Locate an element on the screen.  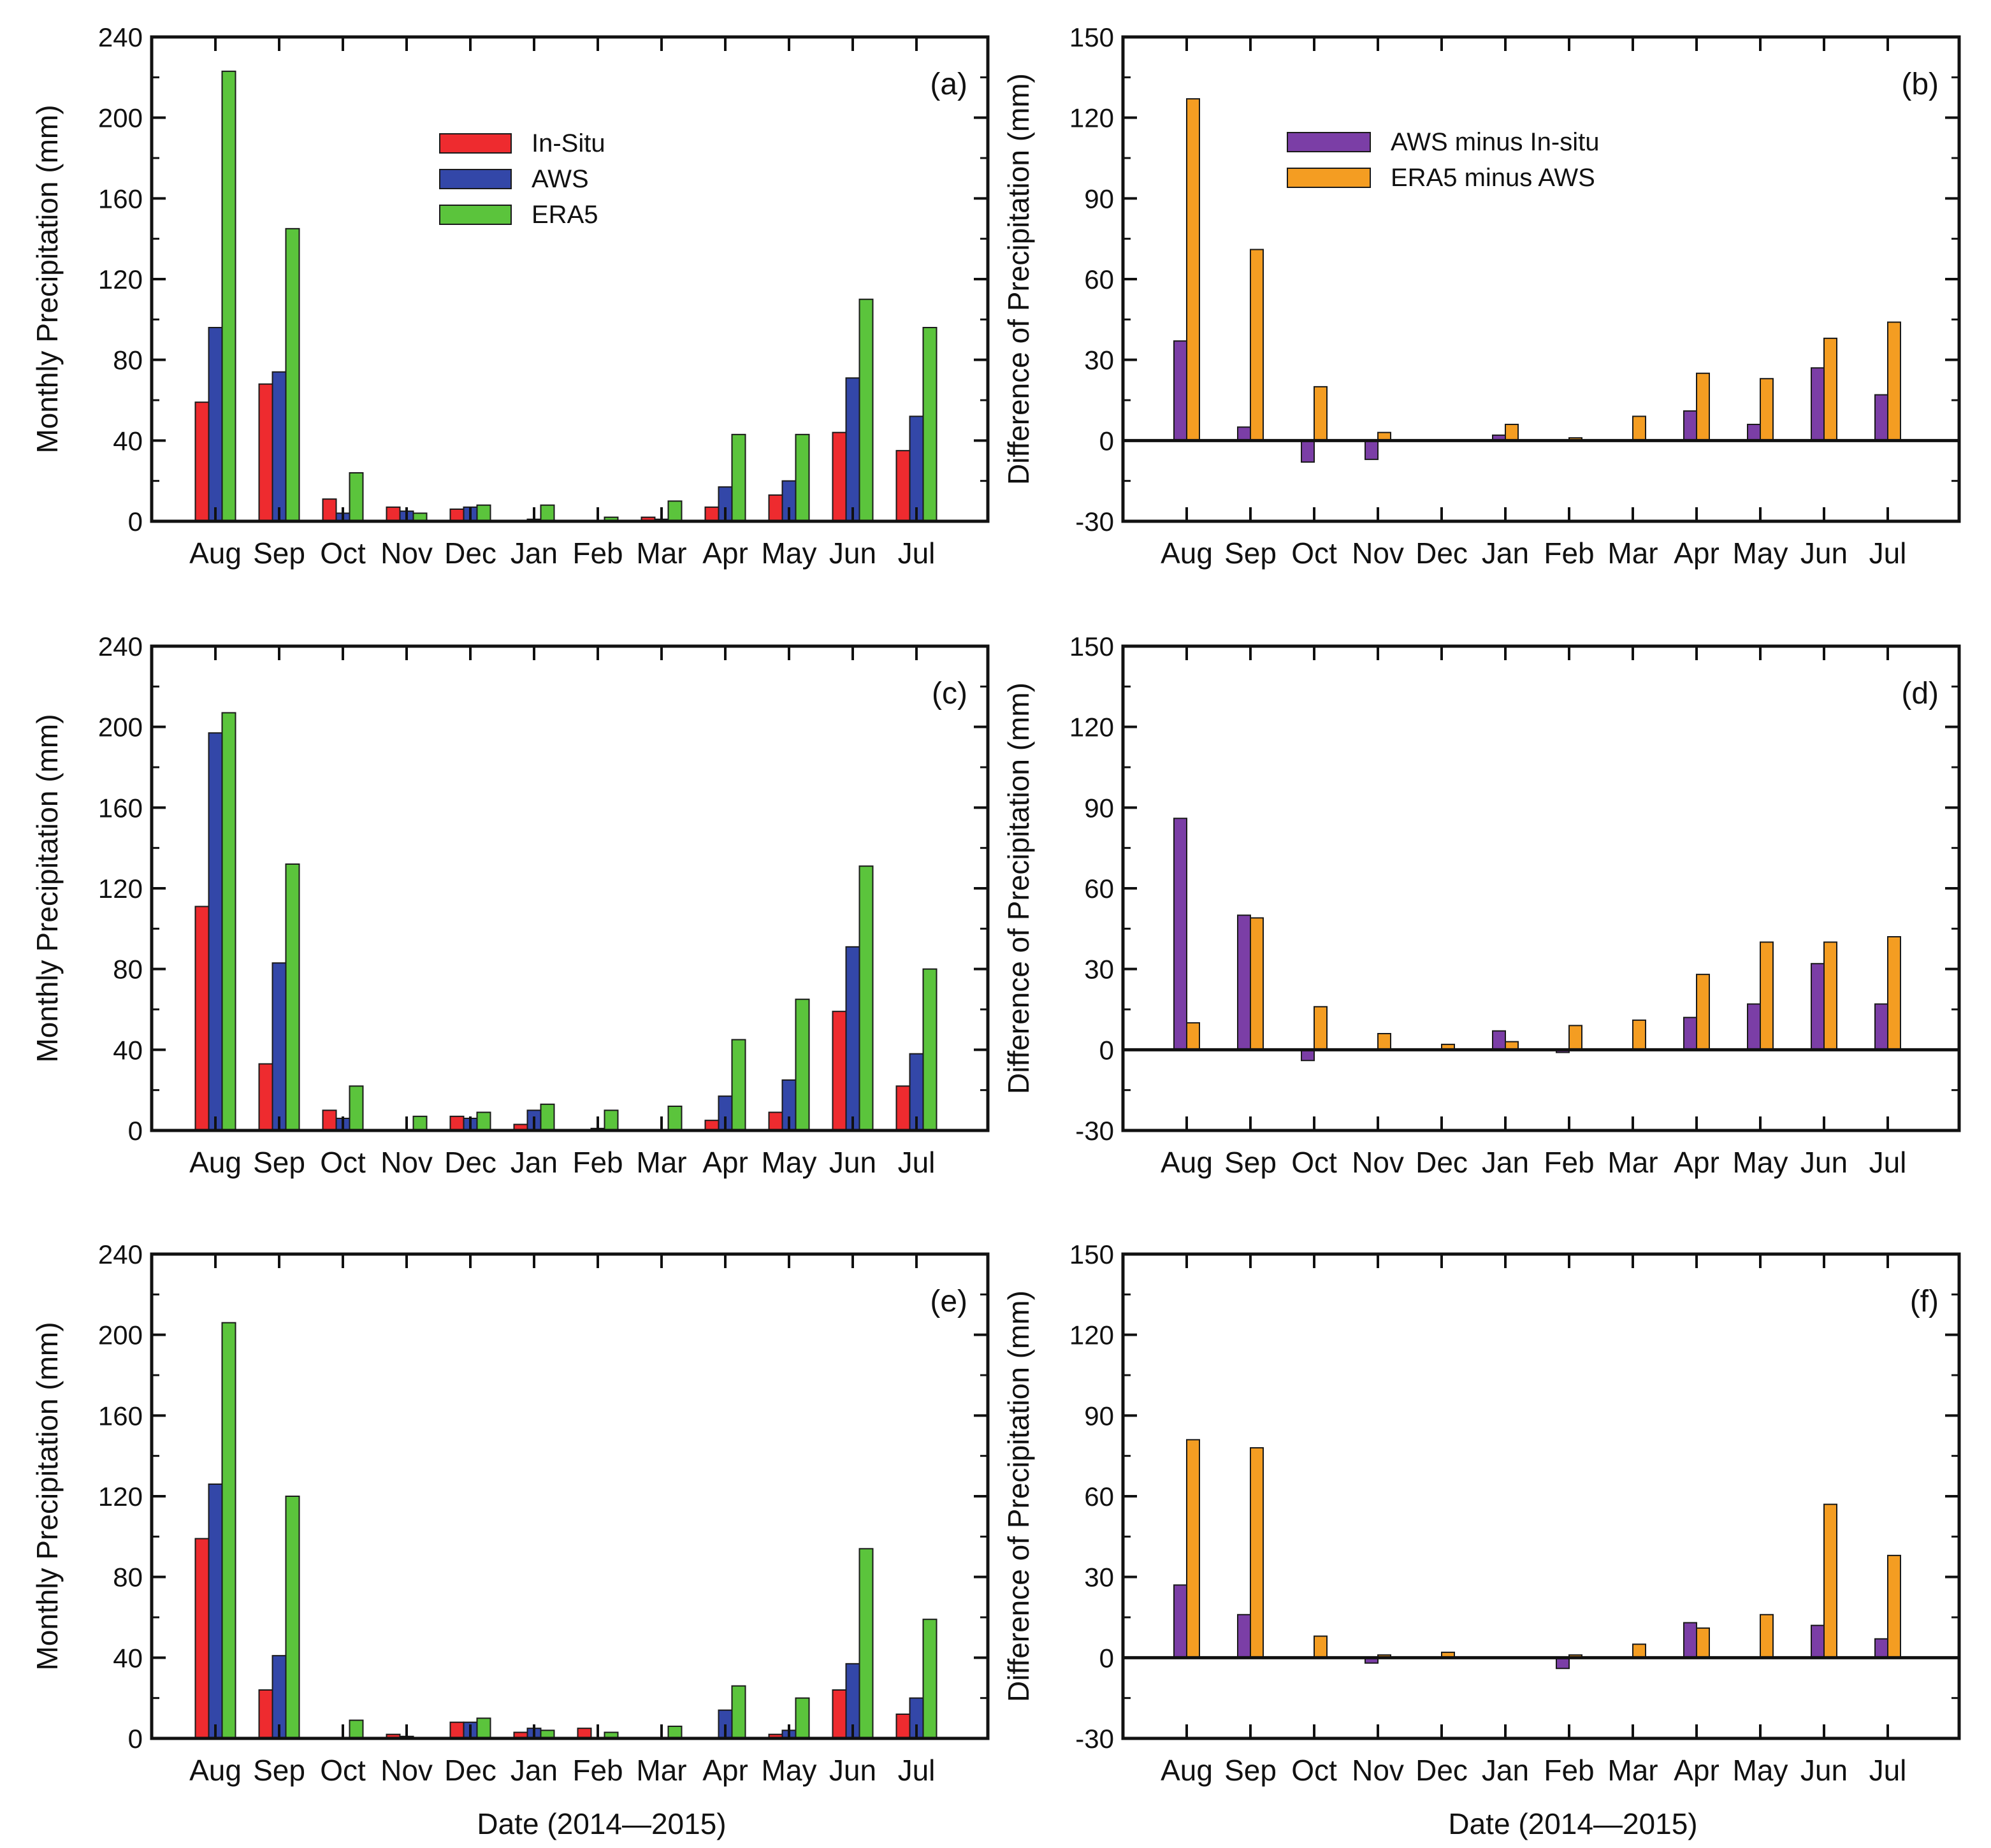
bar-in-situ-apr is located at coordinates (712, 514).